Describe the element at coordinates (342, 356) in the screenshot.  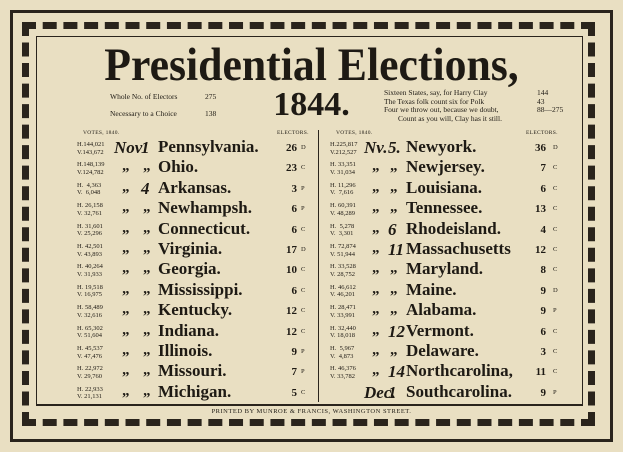
I see `votes-1840: V. 4,873` at that location.